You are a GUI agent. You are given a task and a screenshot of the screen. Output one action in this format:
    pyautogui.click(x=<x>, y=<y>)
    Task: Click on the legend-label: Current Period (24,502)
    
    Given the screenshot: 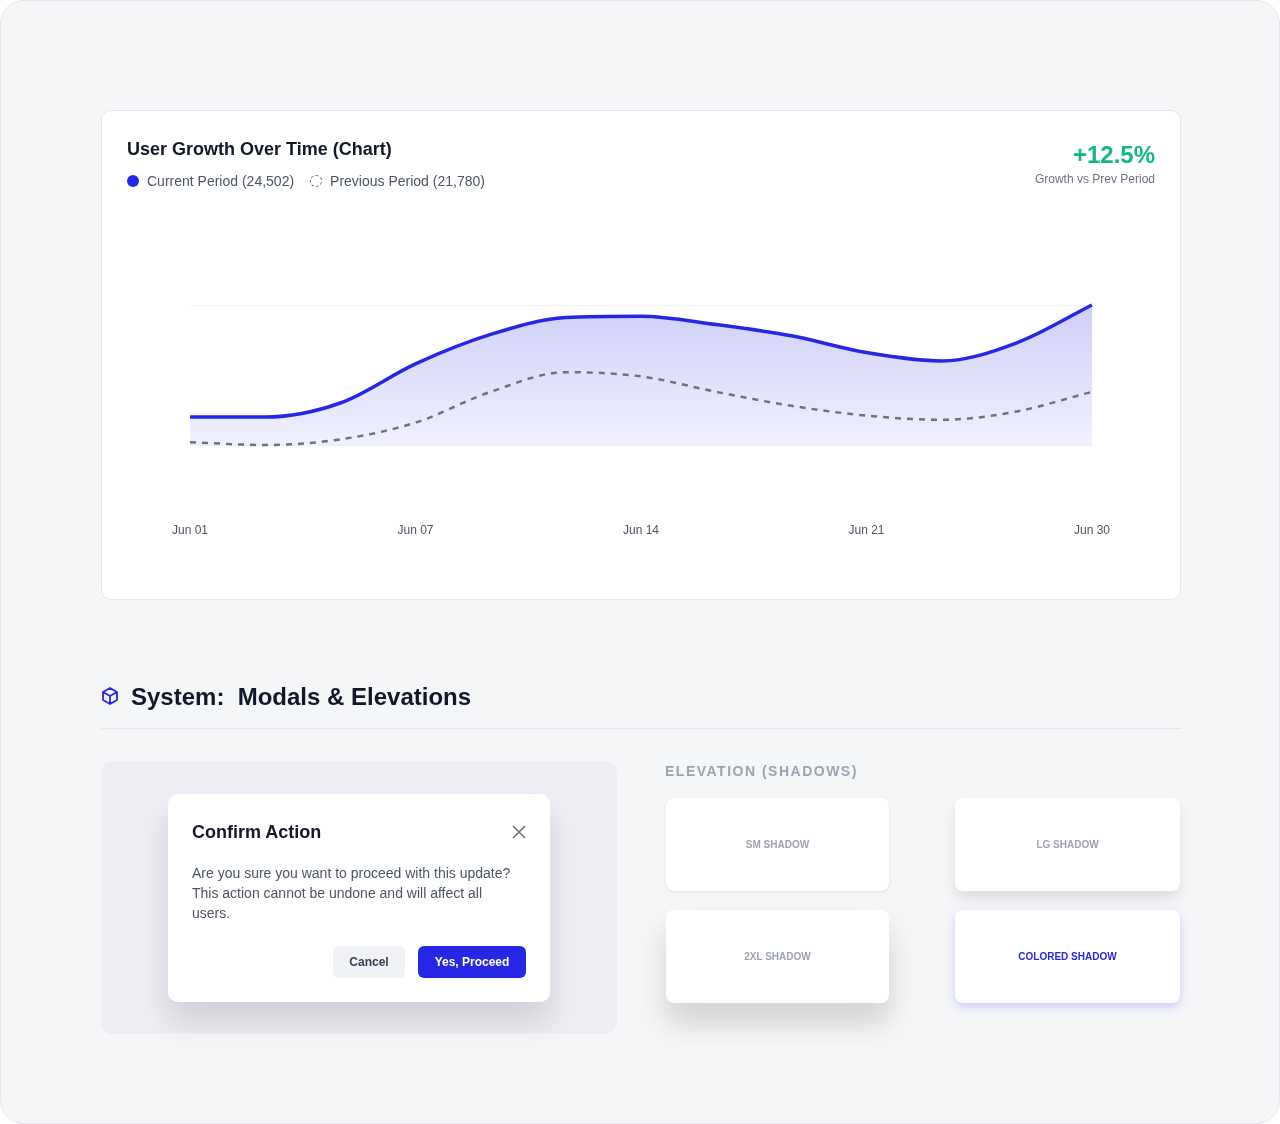 What is the action you would take?
    pyautogui.click(x=221, y=181)
    